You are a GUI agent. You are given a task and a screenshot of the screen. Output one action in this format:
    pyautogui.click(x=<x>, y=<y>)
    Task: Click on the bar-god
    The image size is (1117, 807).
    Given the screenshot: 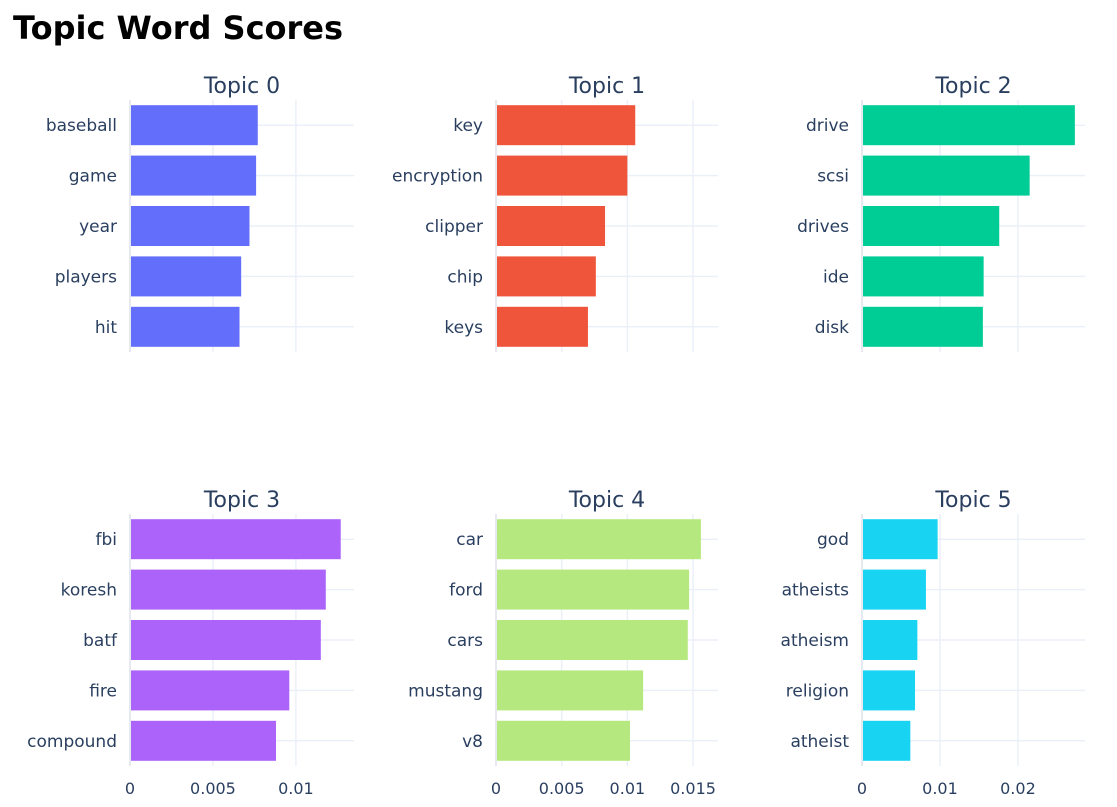 What is the action you would take?
    pyautogui.click(x=900, y=539)
    